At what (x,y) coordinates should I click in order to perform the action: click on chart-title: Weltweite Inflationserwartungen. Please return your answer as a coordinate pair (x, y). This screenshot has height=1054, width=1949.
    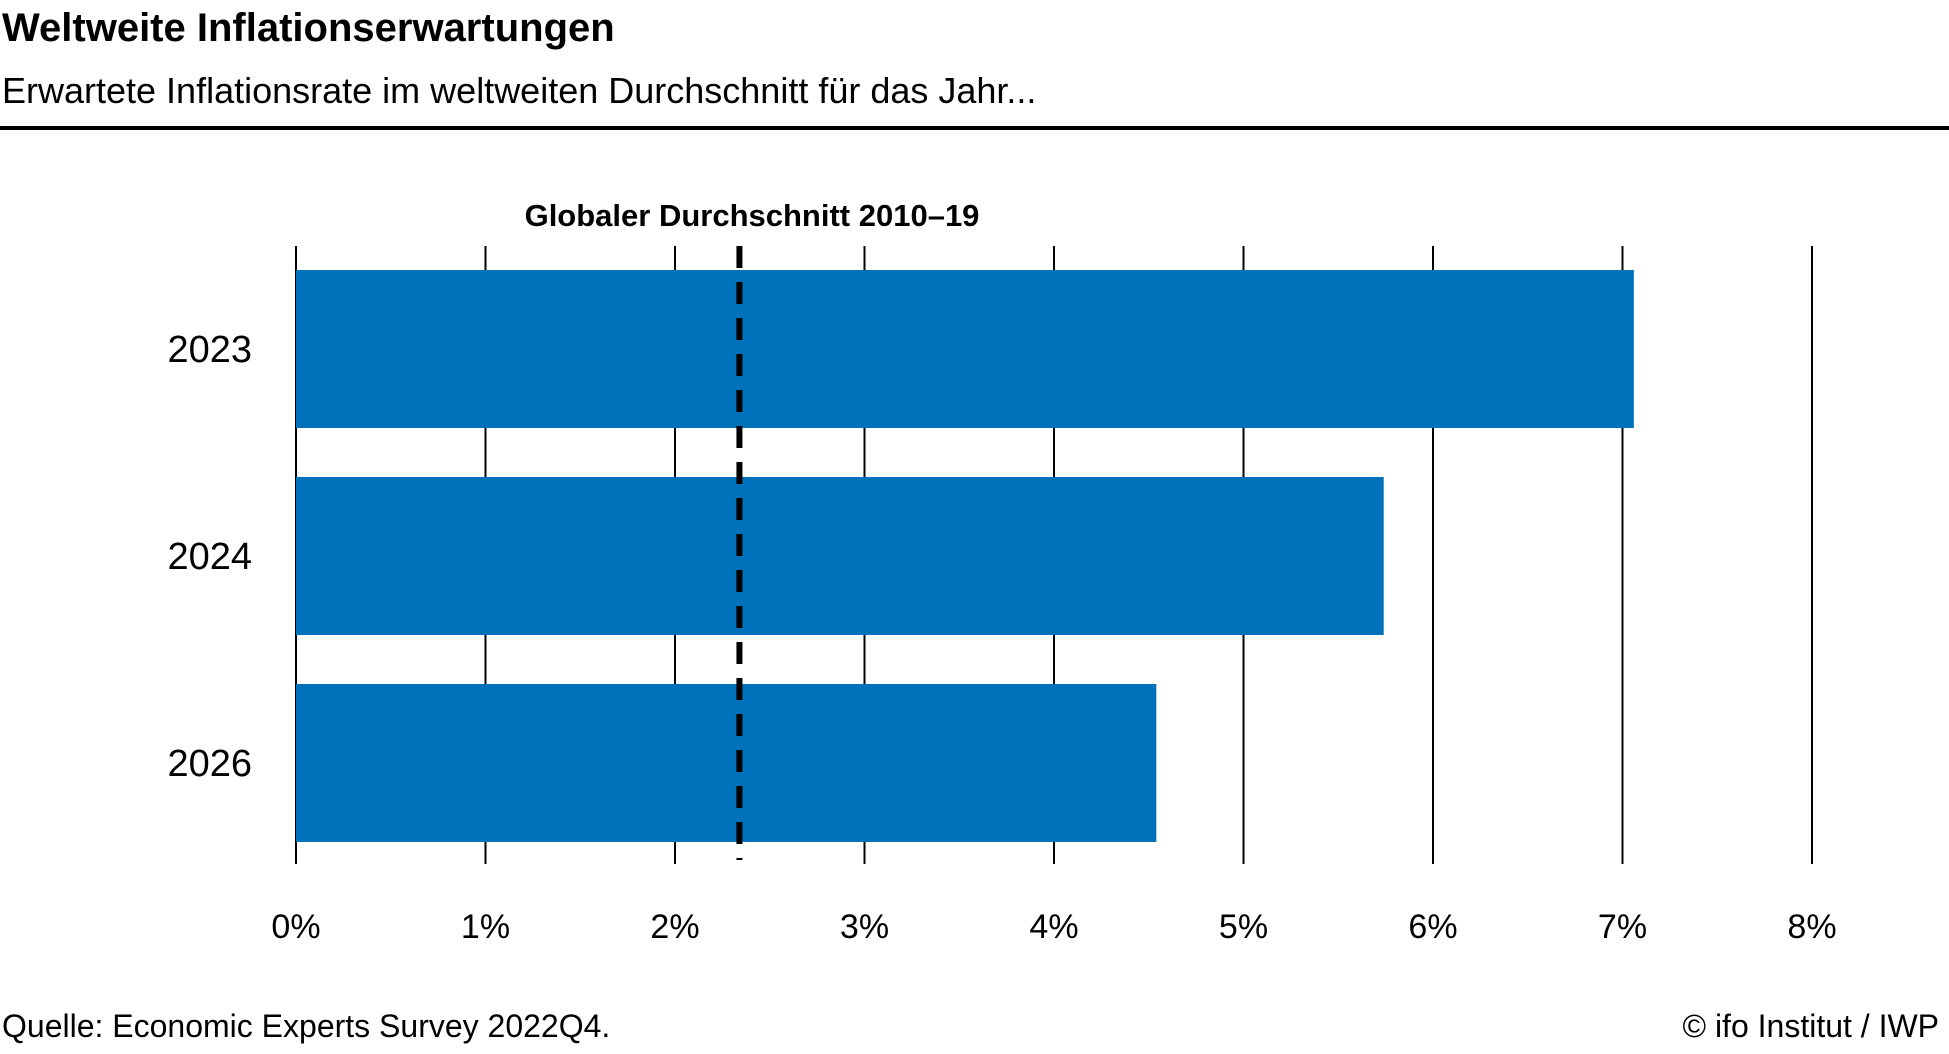
    Looking at the image, I should click on (308, 28).